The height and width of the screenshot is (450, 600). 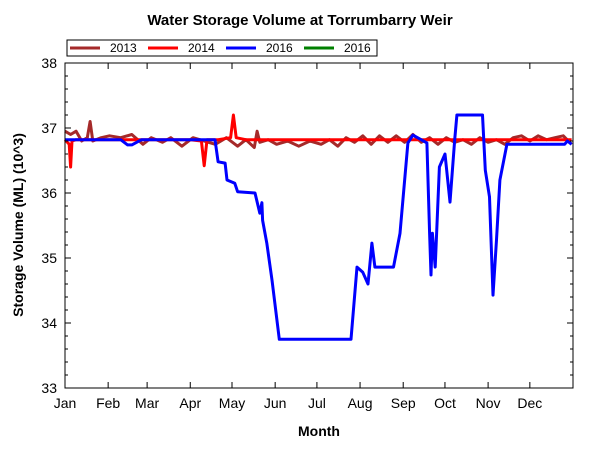 I want to click on legend-label: 2013, so click(x=123, y=48).